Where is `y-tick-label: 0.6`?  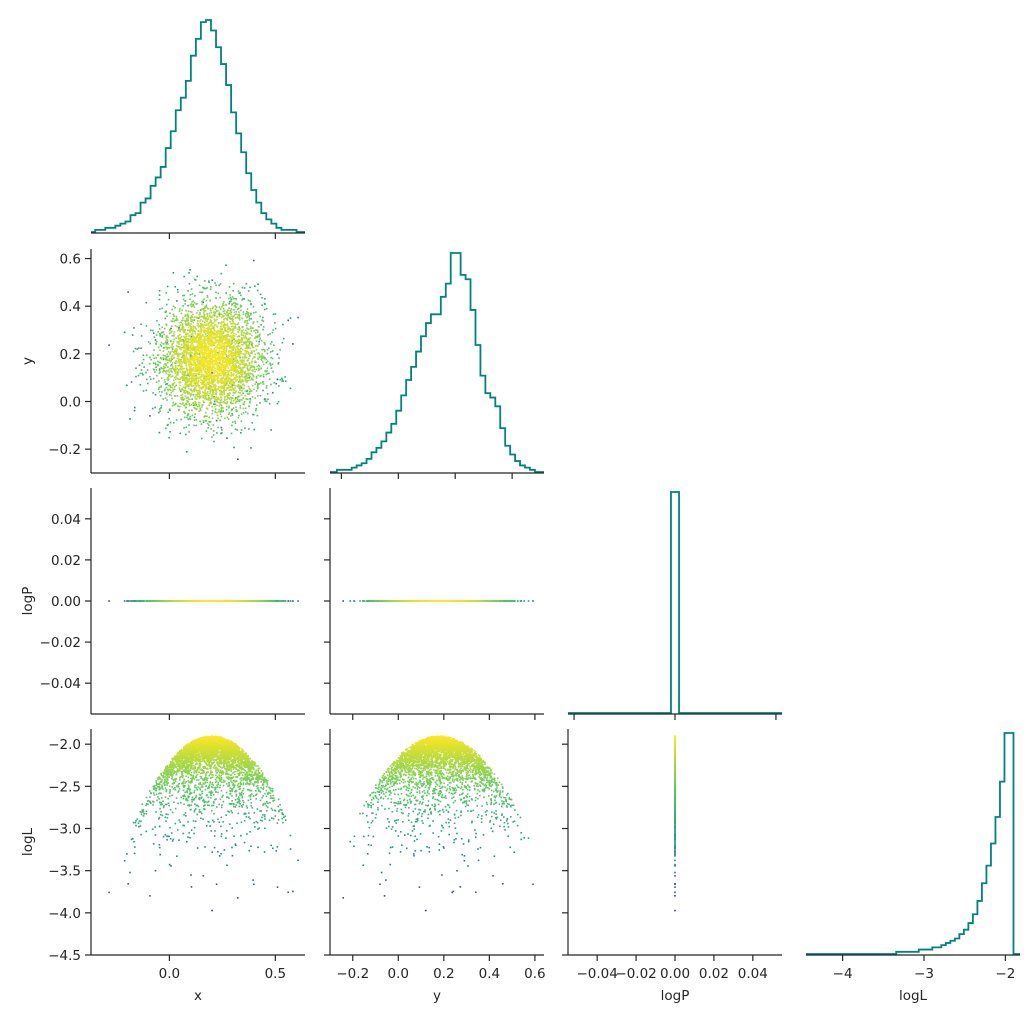
y-tick-label: 0.6 is located at coordinates (70, 260).